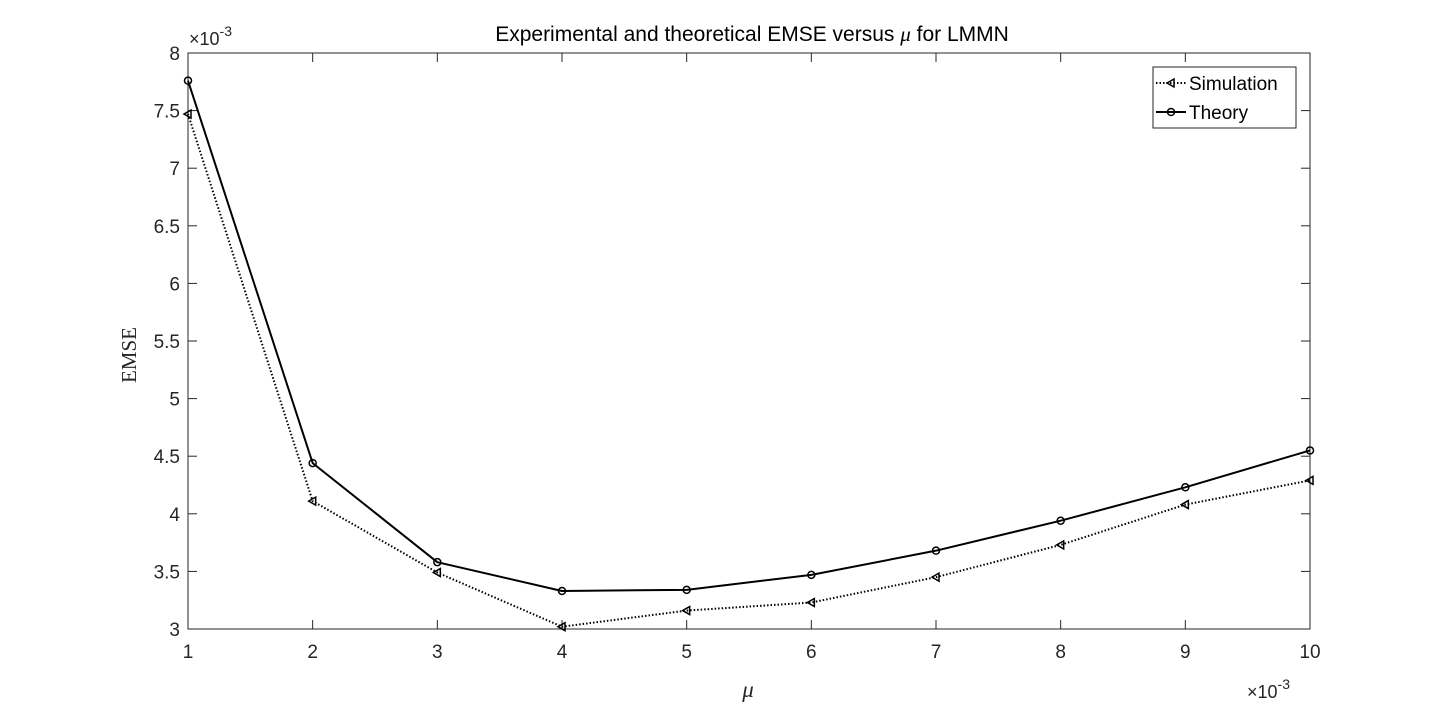  What do you see at coordinates (936, 652) in the screenshot?
I see `x-tick-label: 7` at bounding box center [936, 652].